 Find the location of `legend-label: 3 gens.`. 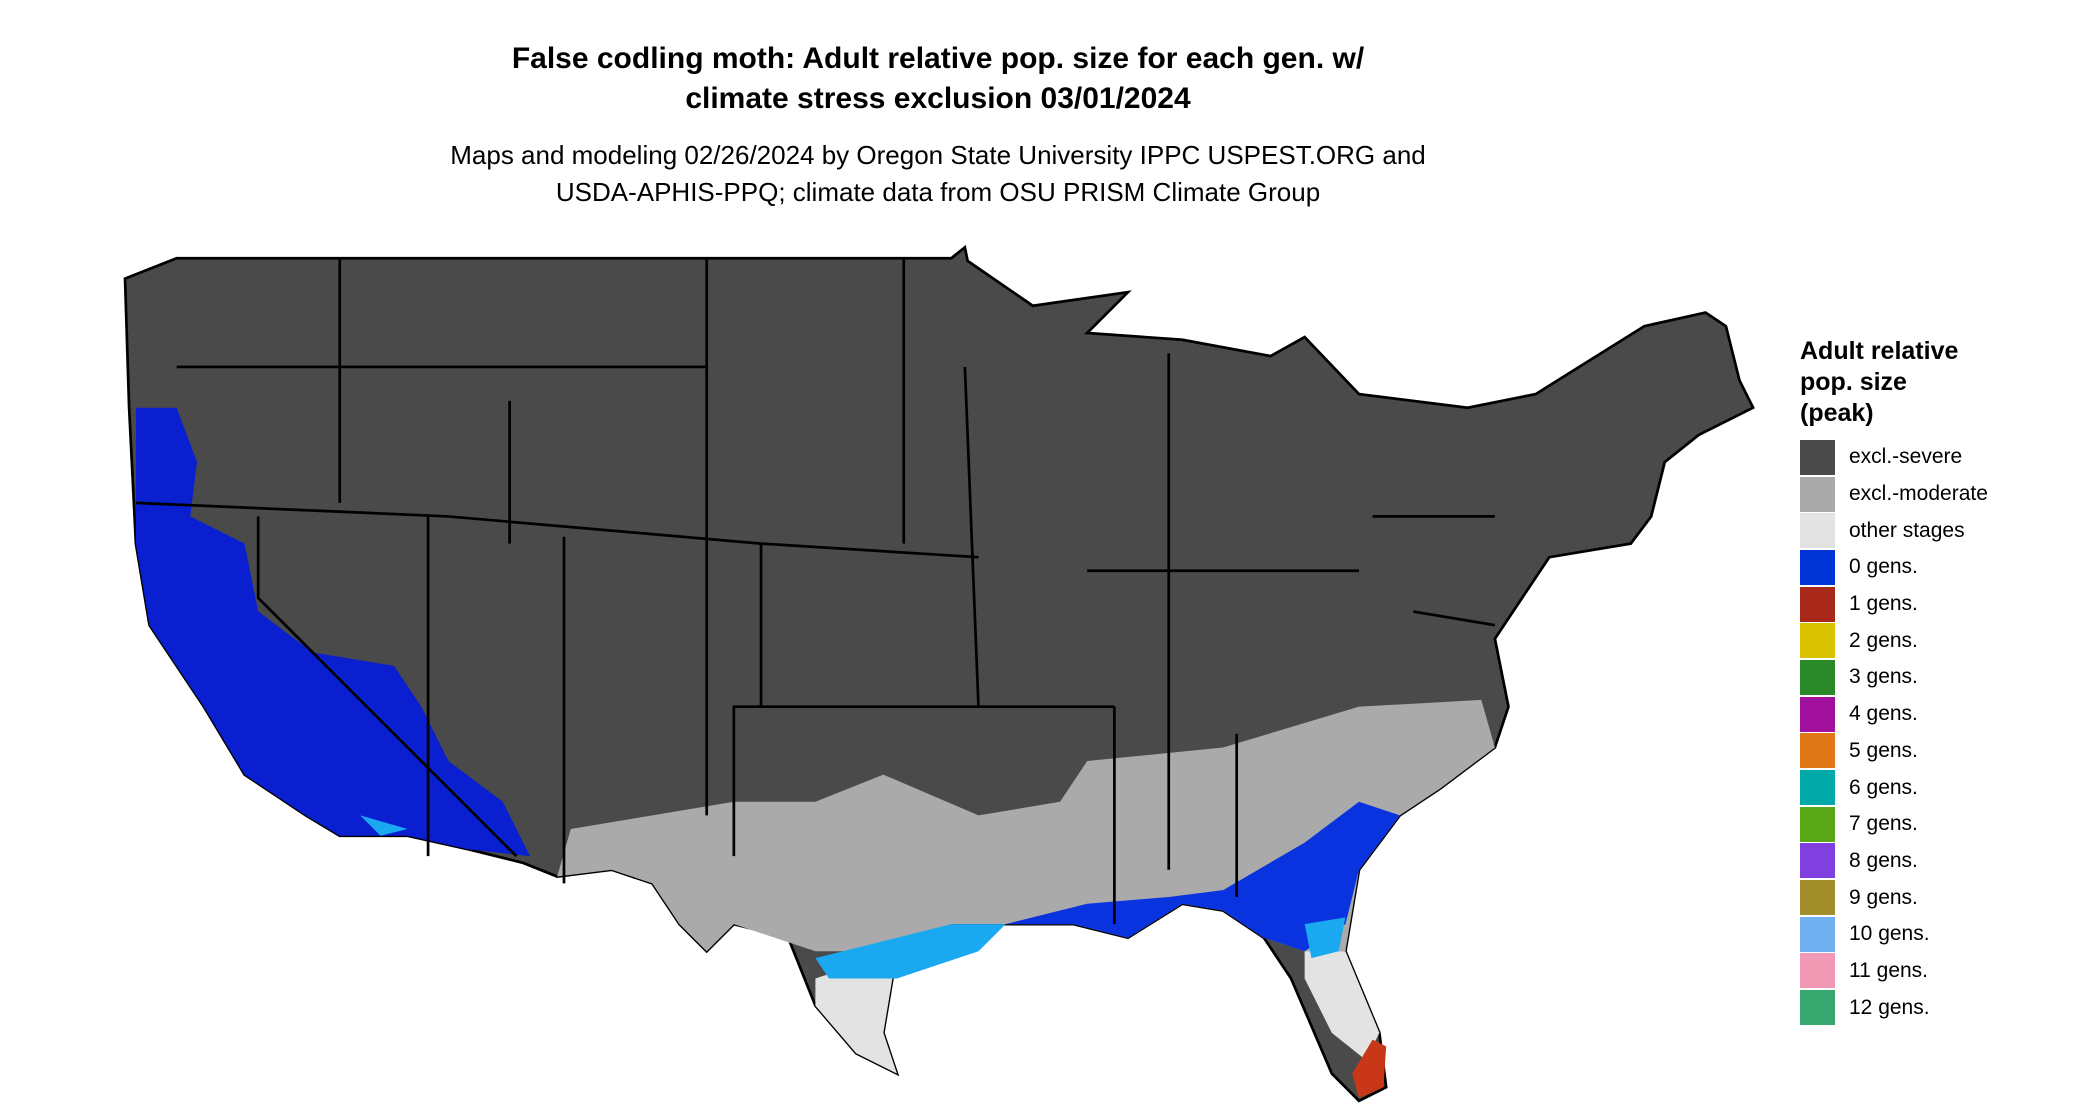

legend-label: 3 gens. is located at coordinates (1883, 677).